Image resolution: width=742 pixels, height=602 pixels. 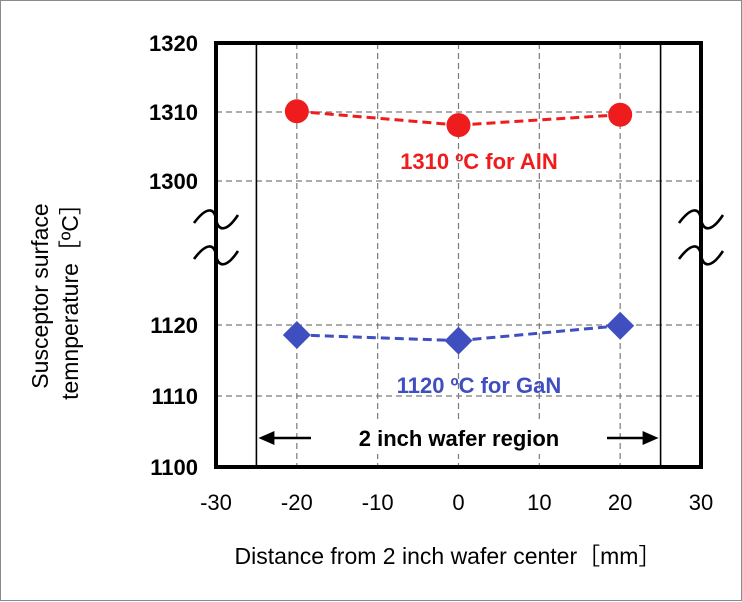 What do you see at coordinates (650, 438) in the screenshot?
I see `region-arrowhead-right` at bounding box center [650, 438].